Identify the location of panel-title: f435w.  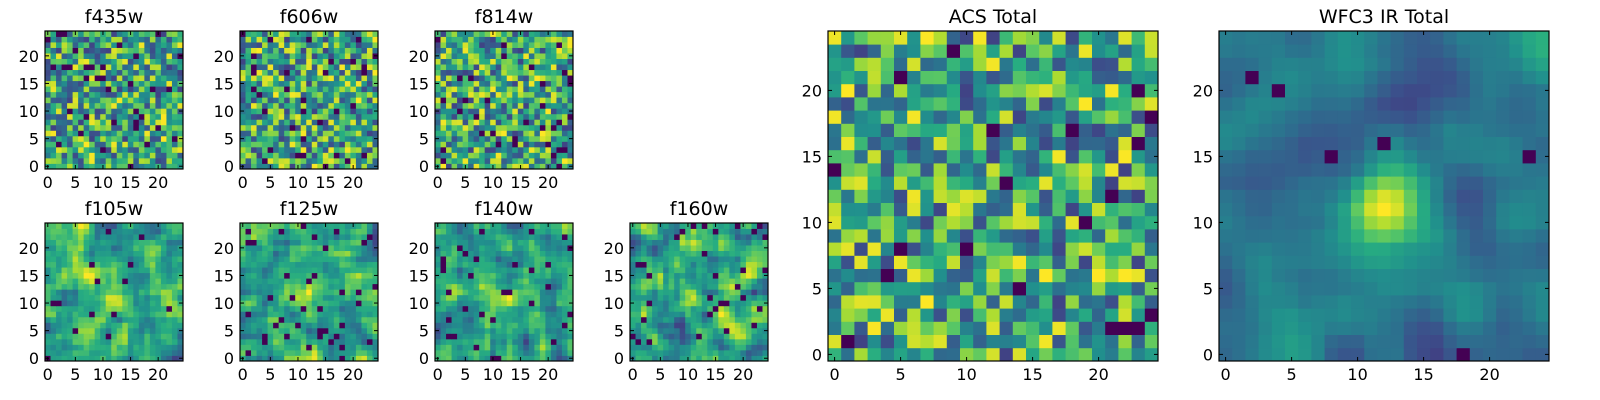
(114, 17).